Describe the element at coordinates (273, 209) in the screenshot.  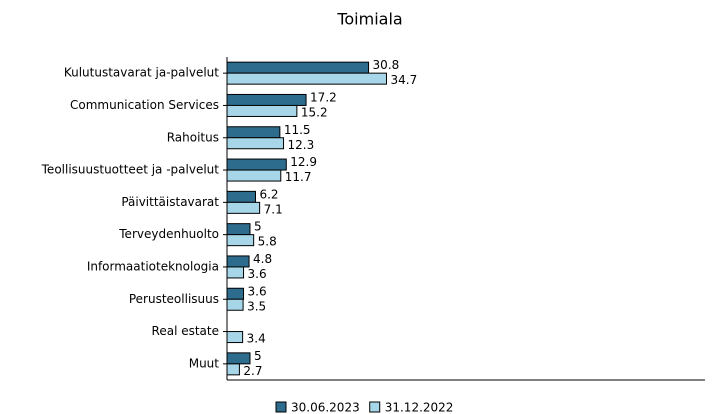
I see `value-label: 7.1` at that location.